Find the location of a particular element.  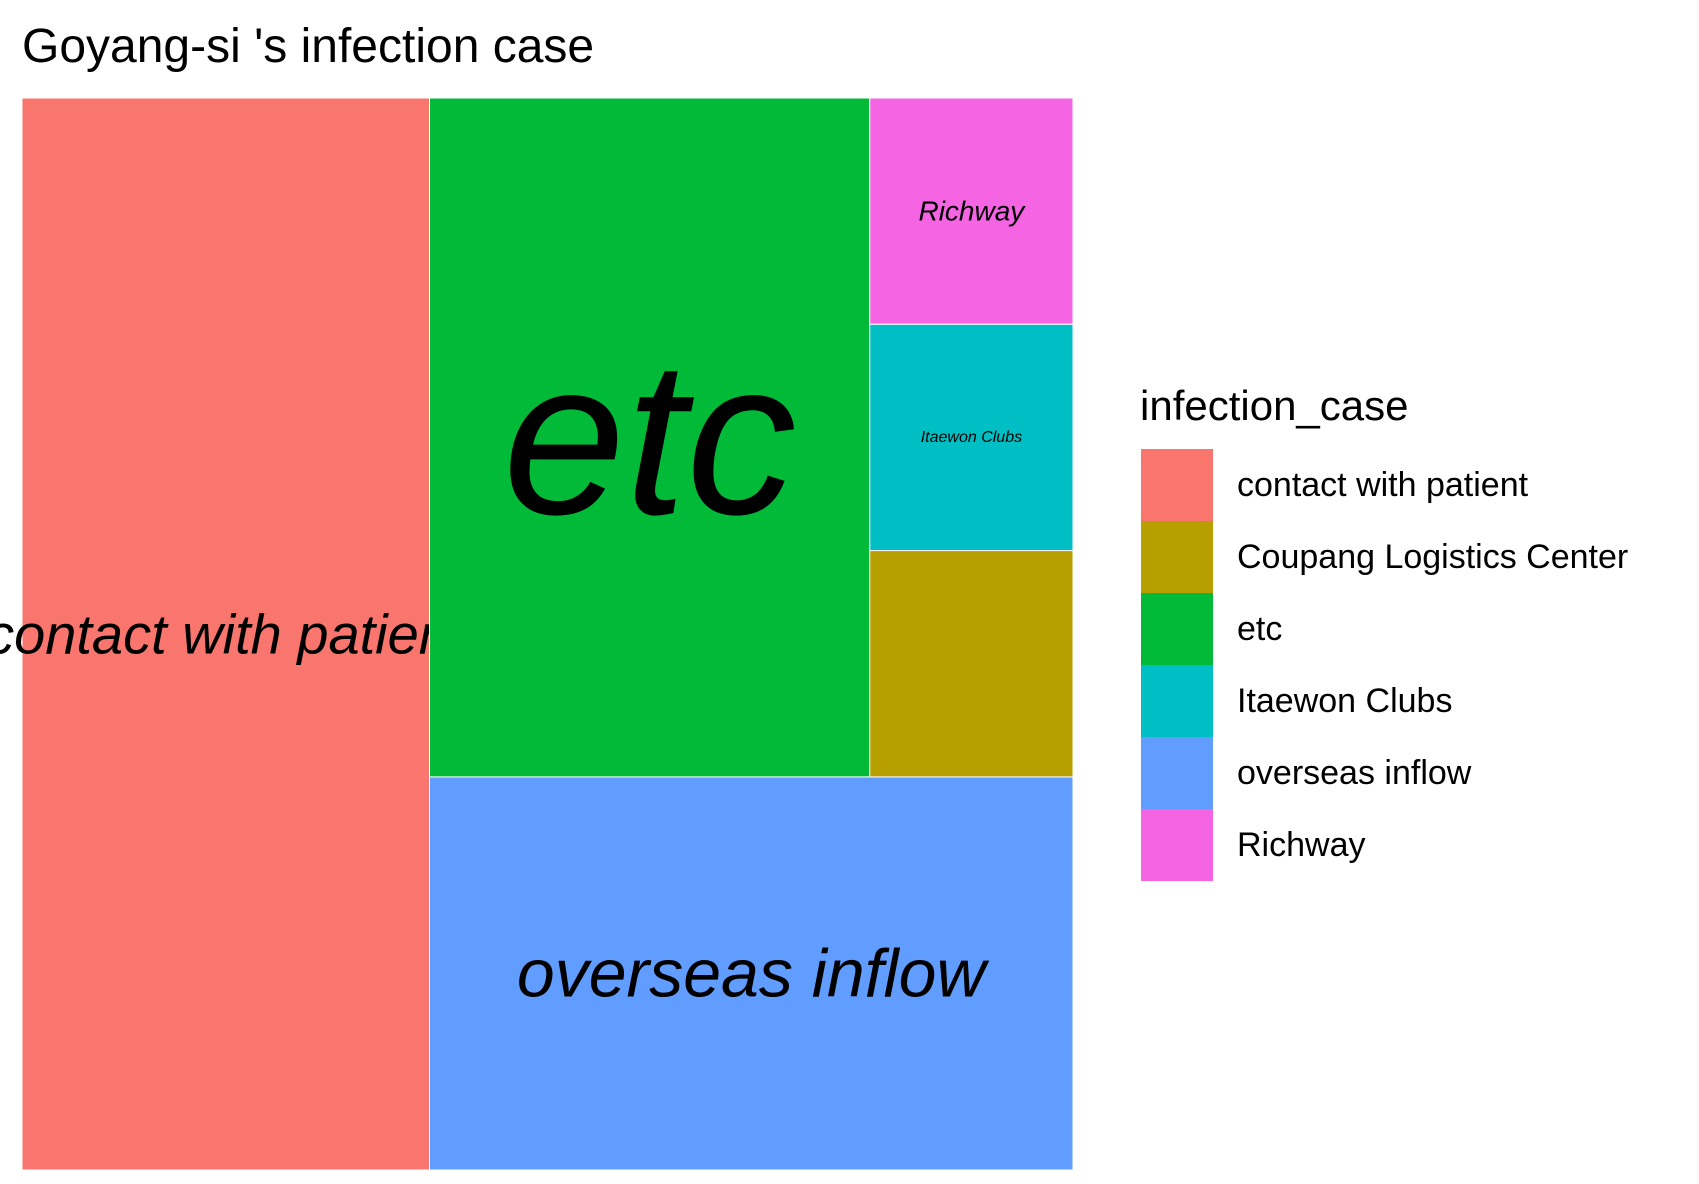

legend-label-contact-with-patient: contact with patient is located at coordinates (1383, 485).